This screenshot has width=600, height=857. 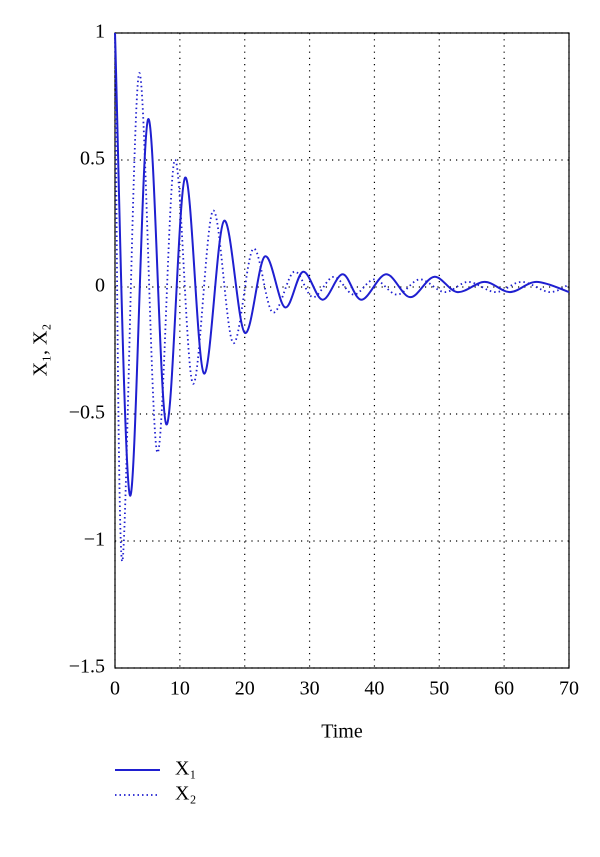 What do you see at coordinates (185, 794) in the screenshot?
I see `legend-label: X₂` at bounding box center [185, 794].